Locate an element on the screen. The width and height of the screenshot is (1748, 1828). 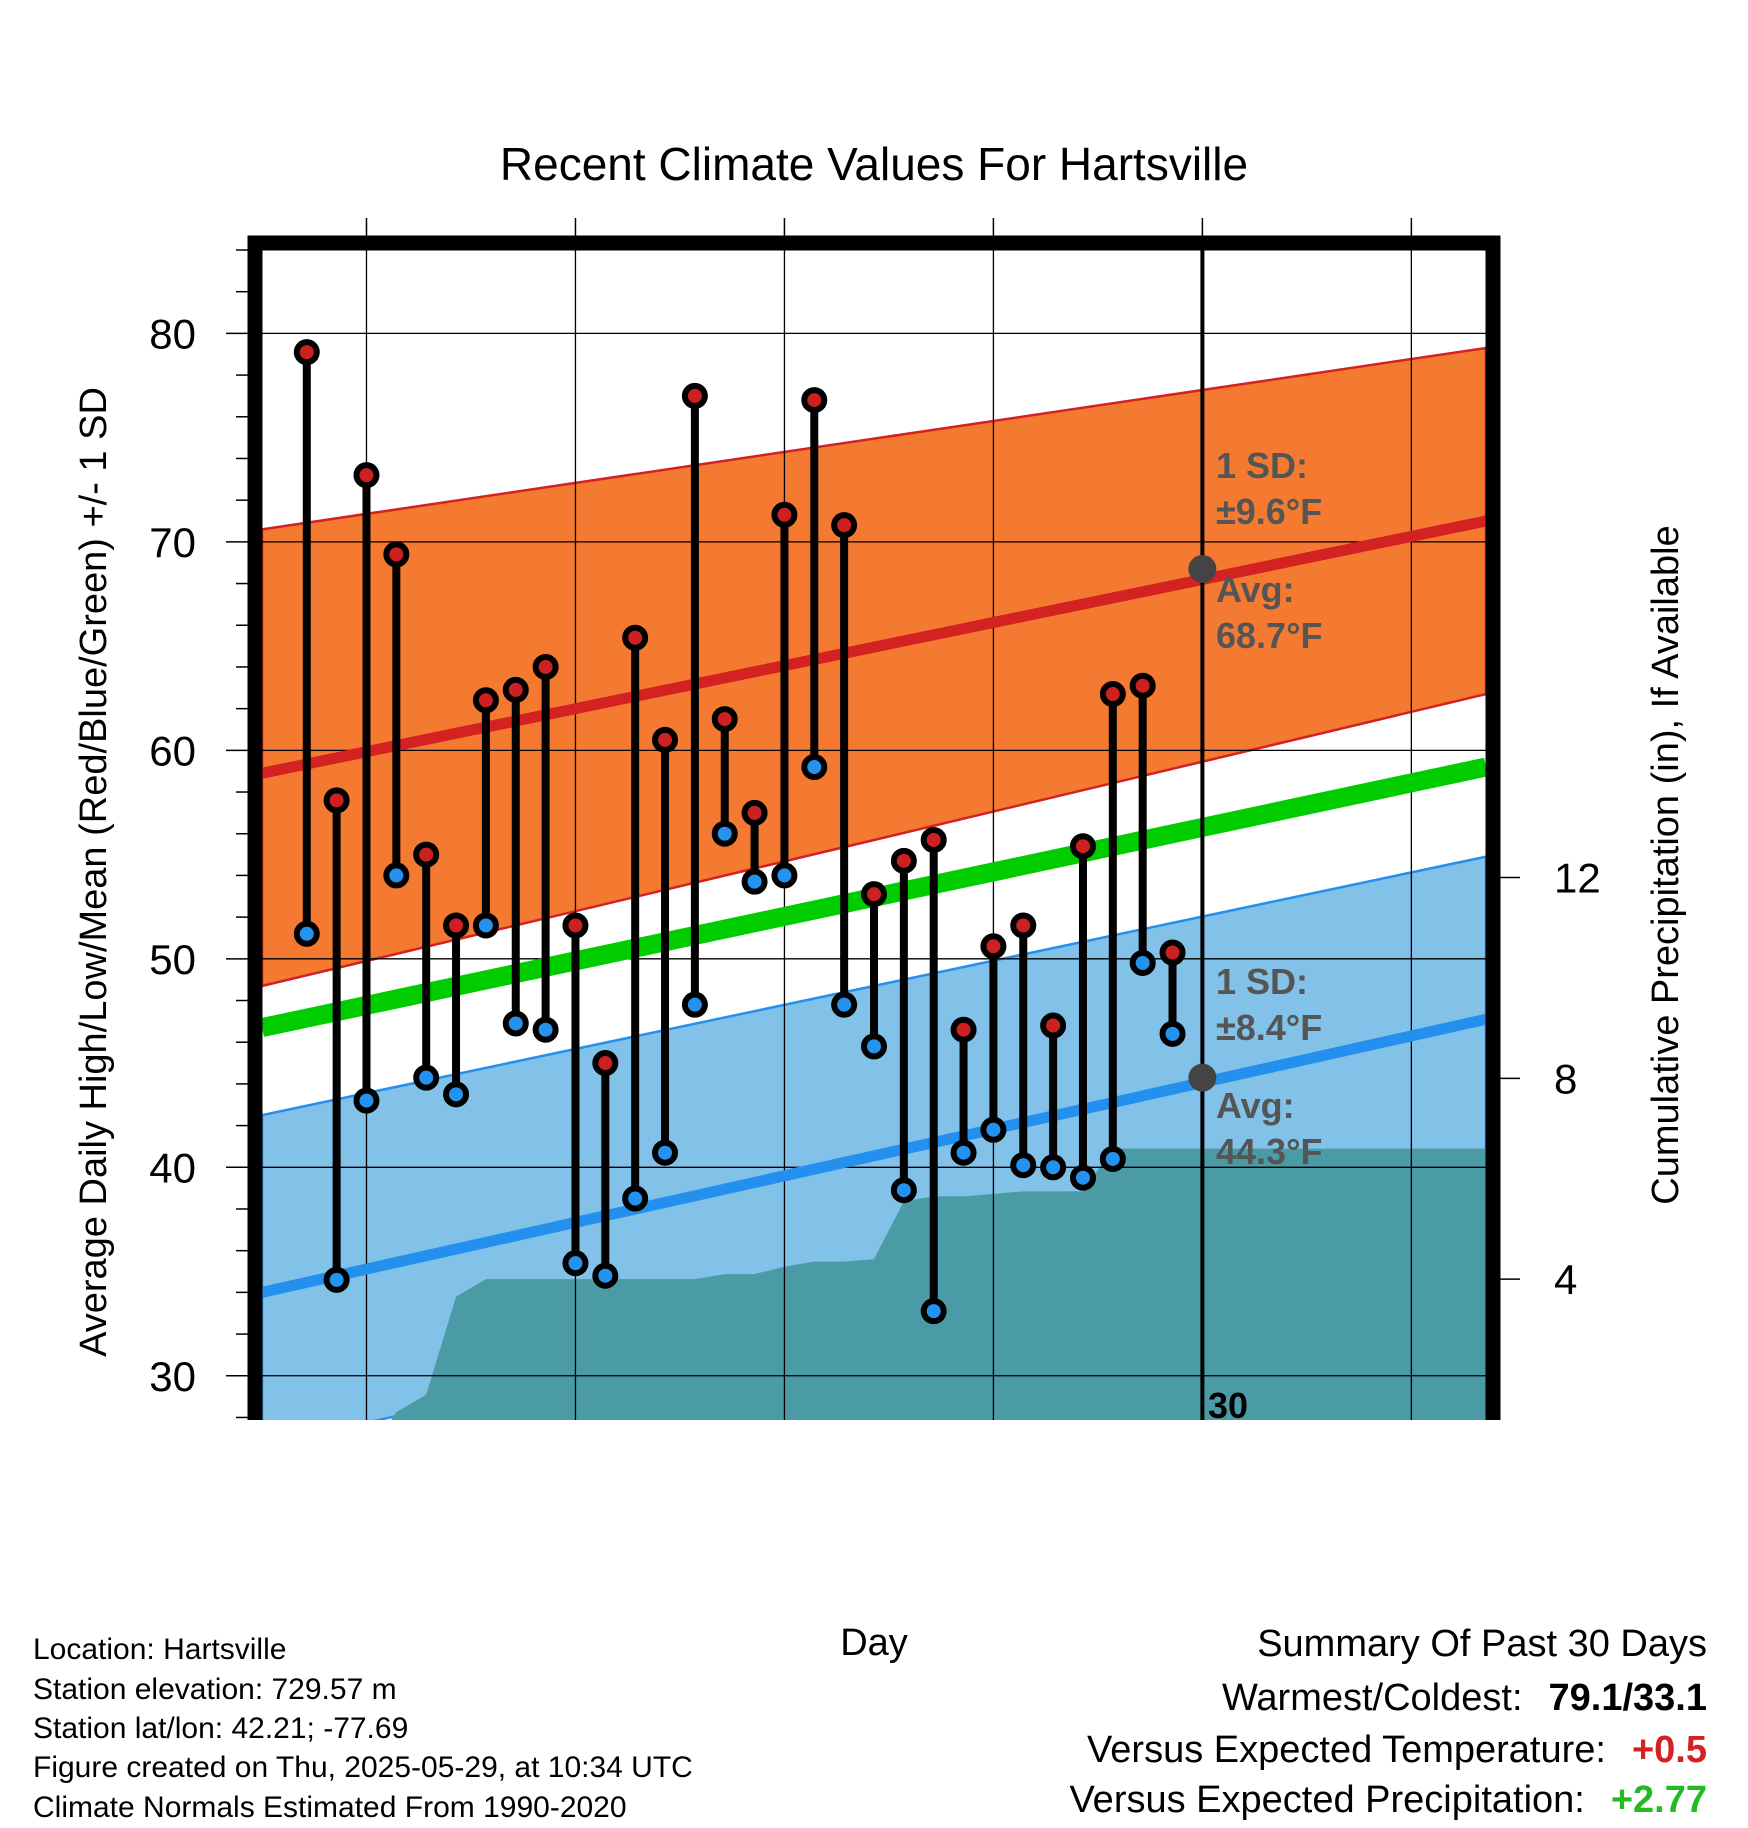
summary-precip: Versus Expected Precipitation: +2.77 is located at coordinates (1388, 1800).